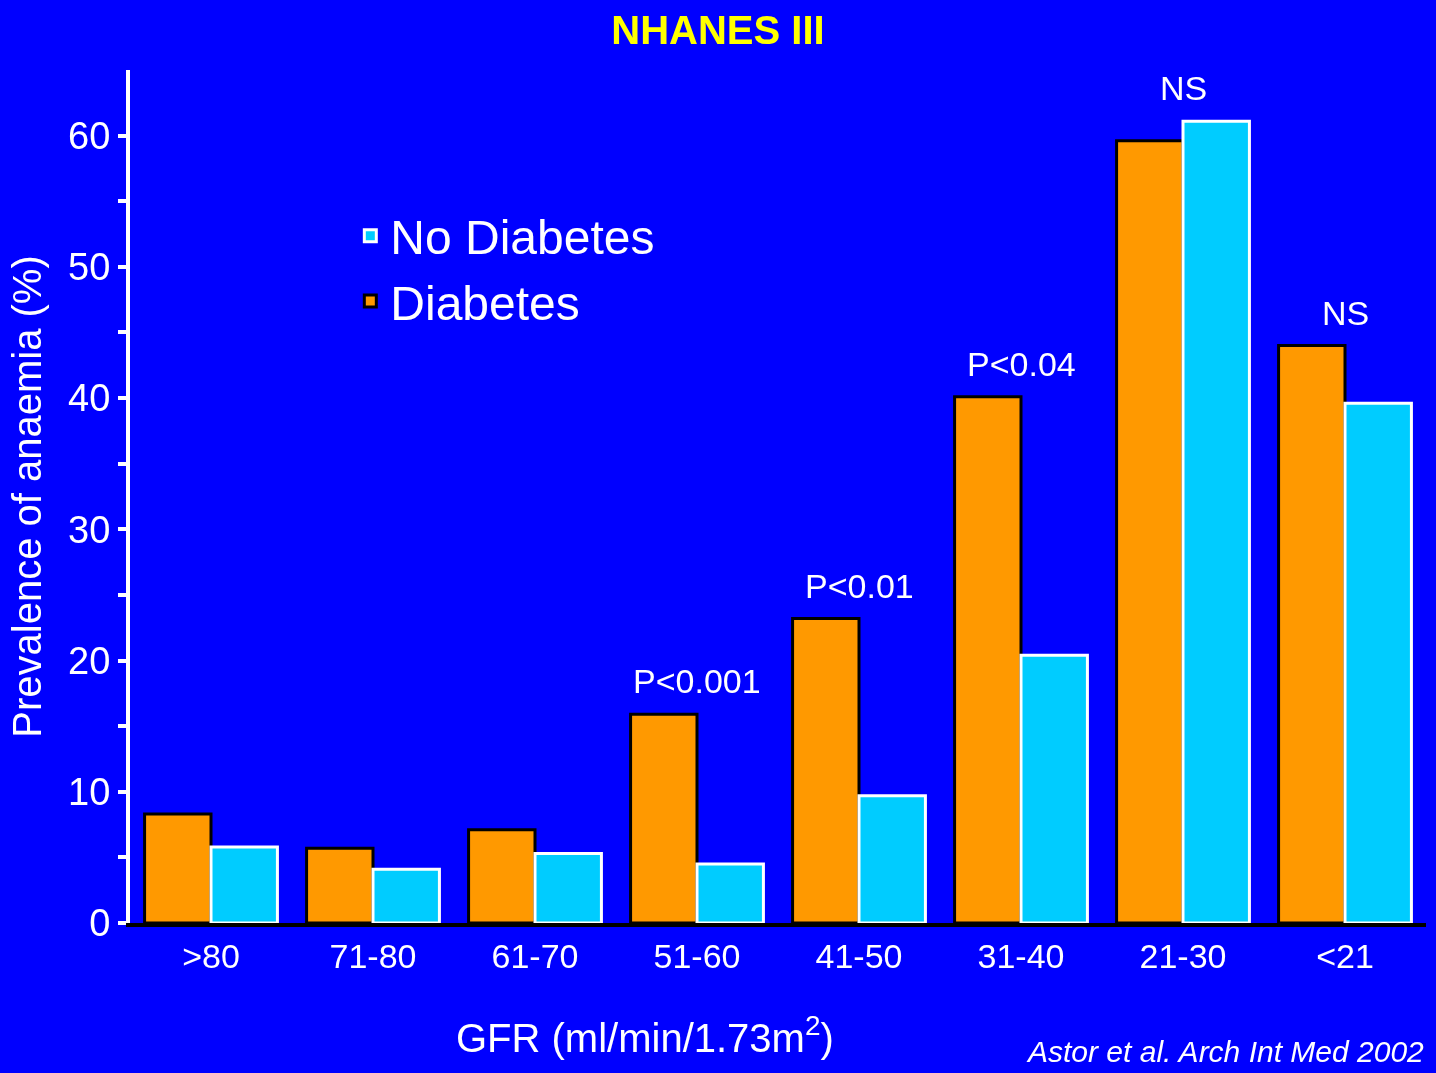 The height and width of the screenshot is (1073, 1436). Describe the element at coordinates (89, 267) in the screenshot. I see `y-tick-label: 50` at that location.